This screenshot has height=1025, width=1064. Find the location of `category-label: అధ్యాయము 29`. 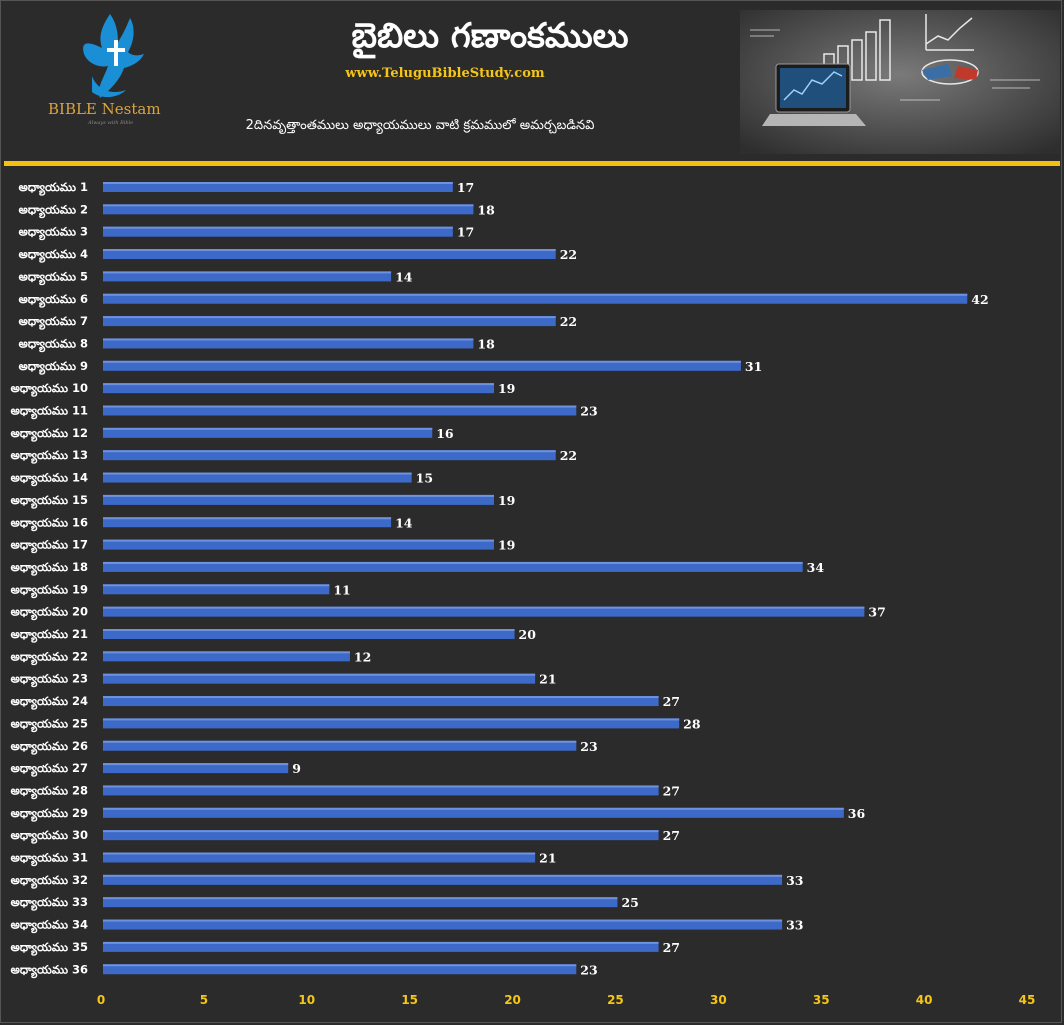

category-label: అధ్యాయము 29 is located at coordinates (49, 814).